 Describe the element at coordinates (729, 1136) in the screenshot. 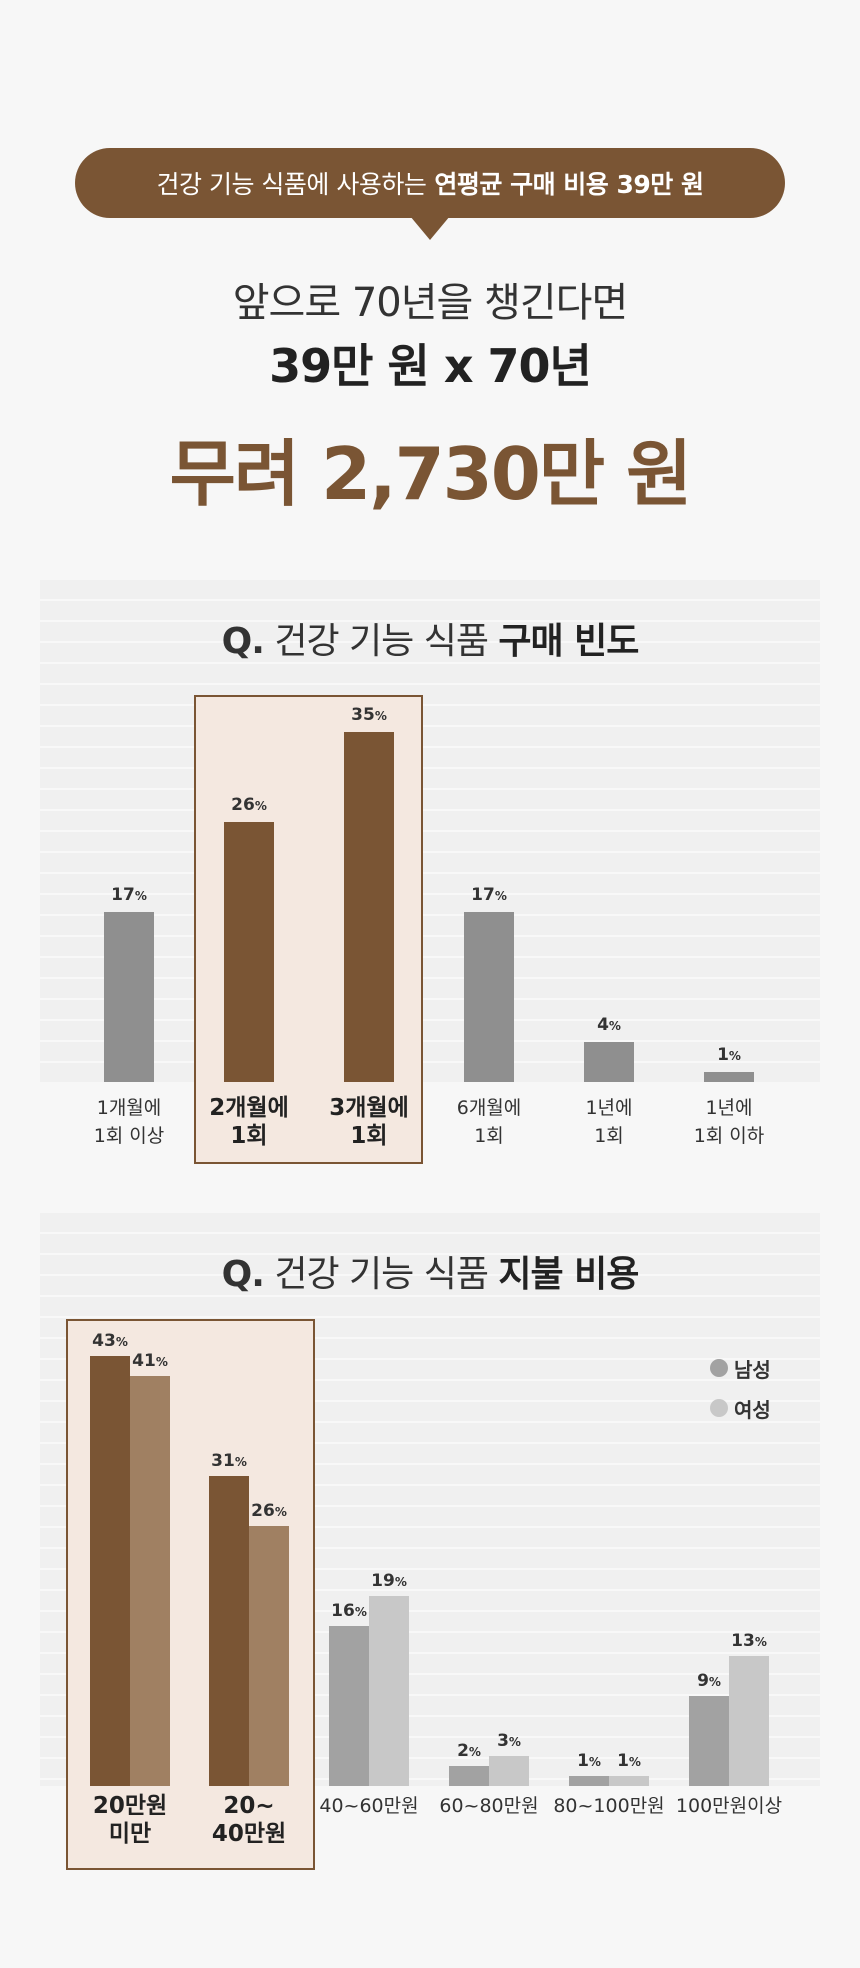

I see `x-label-line: 1회 이하` at that location.